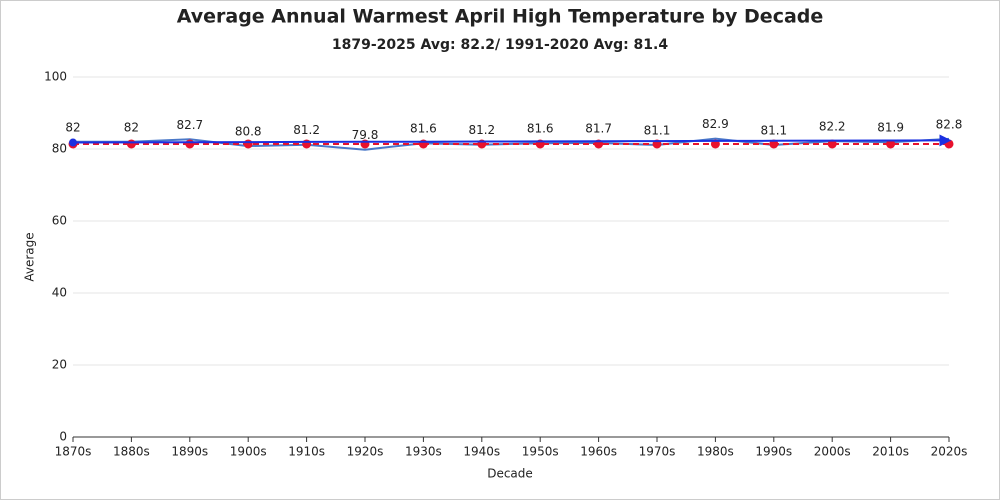  Describe the element at coordinates (59, 149) in the screenshot. I see `y-tick-label: 80` at that location.